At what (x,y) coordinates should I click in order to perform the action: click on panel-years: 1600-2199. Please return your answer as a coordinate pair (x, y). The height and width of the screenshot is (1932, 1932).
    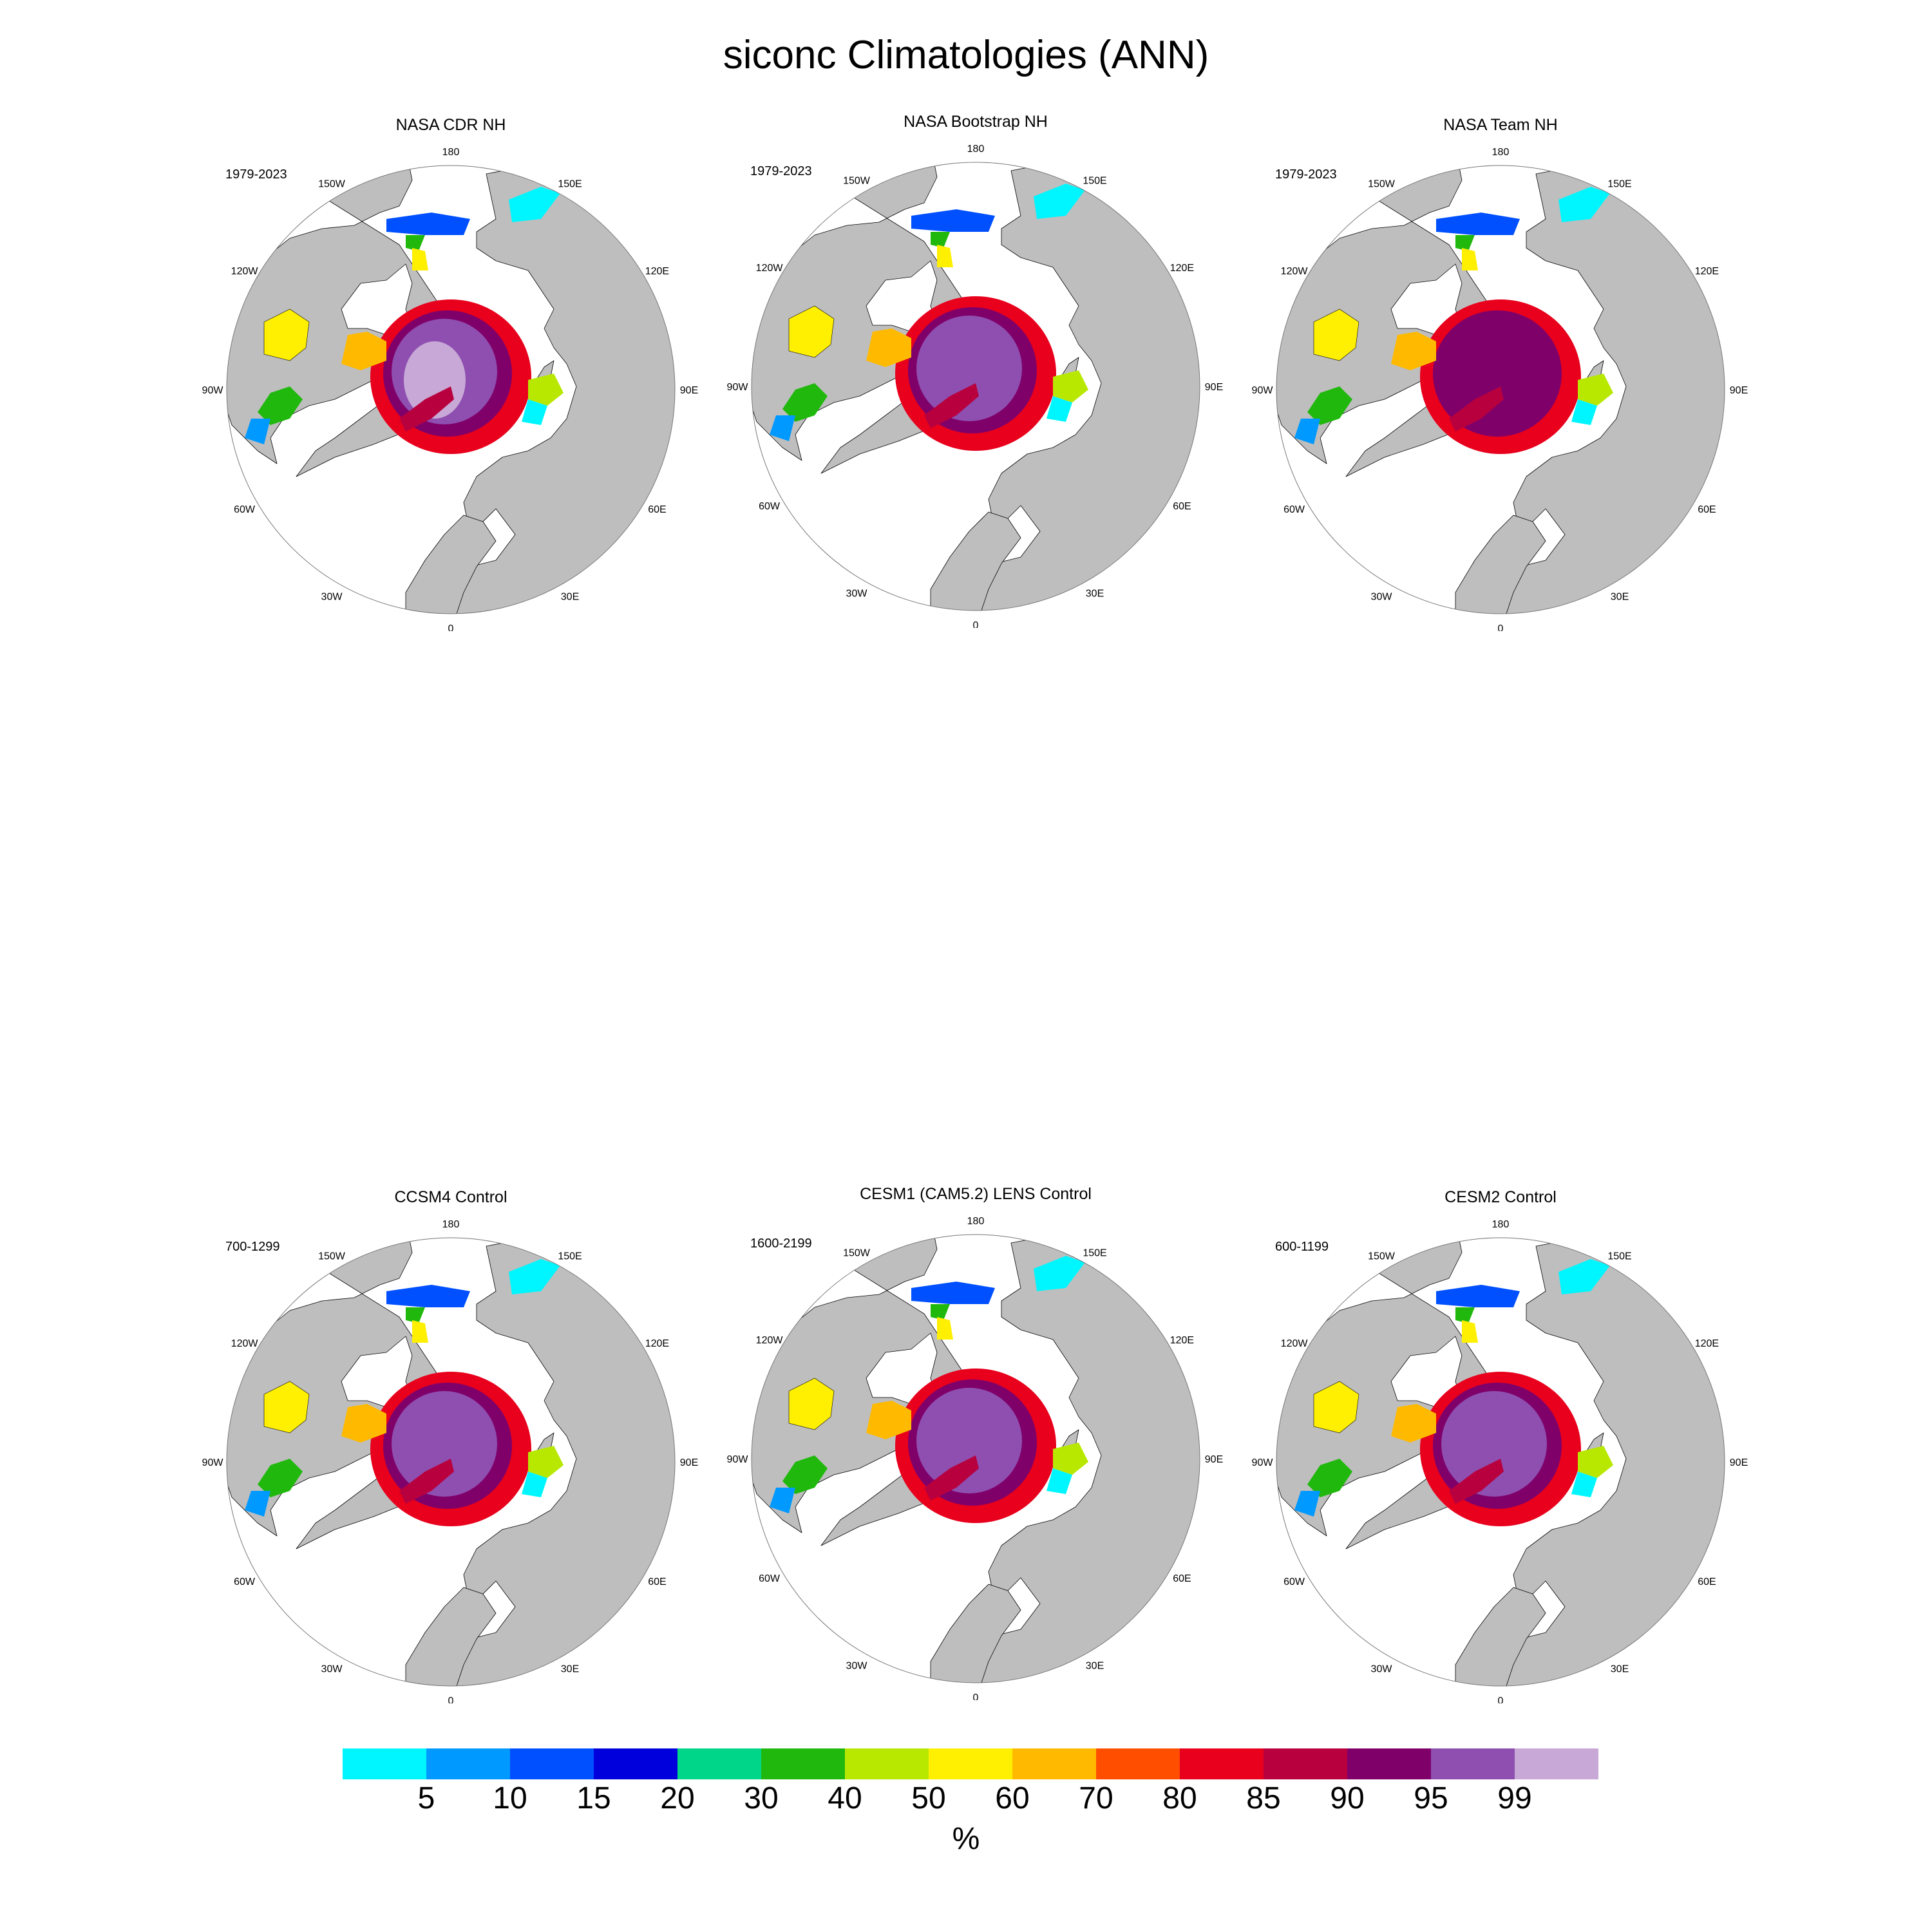
    Looking at the image, I should click on (781, 1243).